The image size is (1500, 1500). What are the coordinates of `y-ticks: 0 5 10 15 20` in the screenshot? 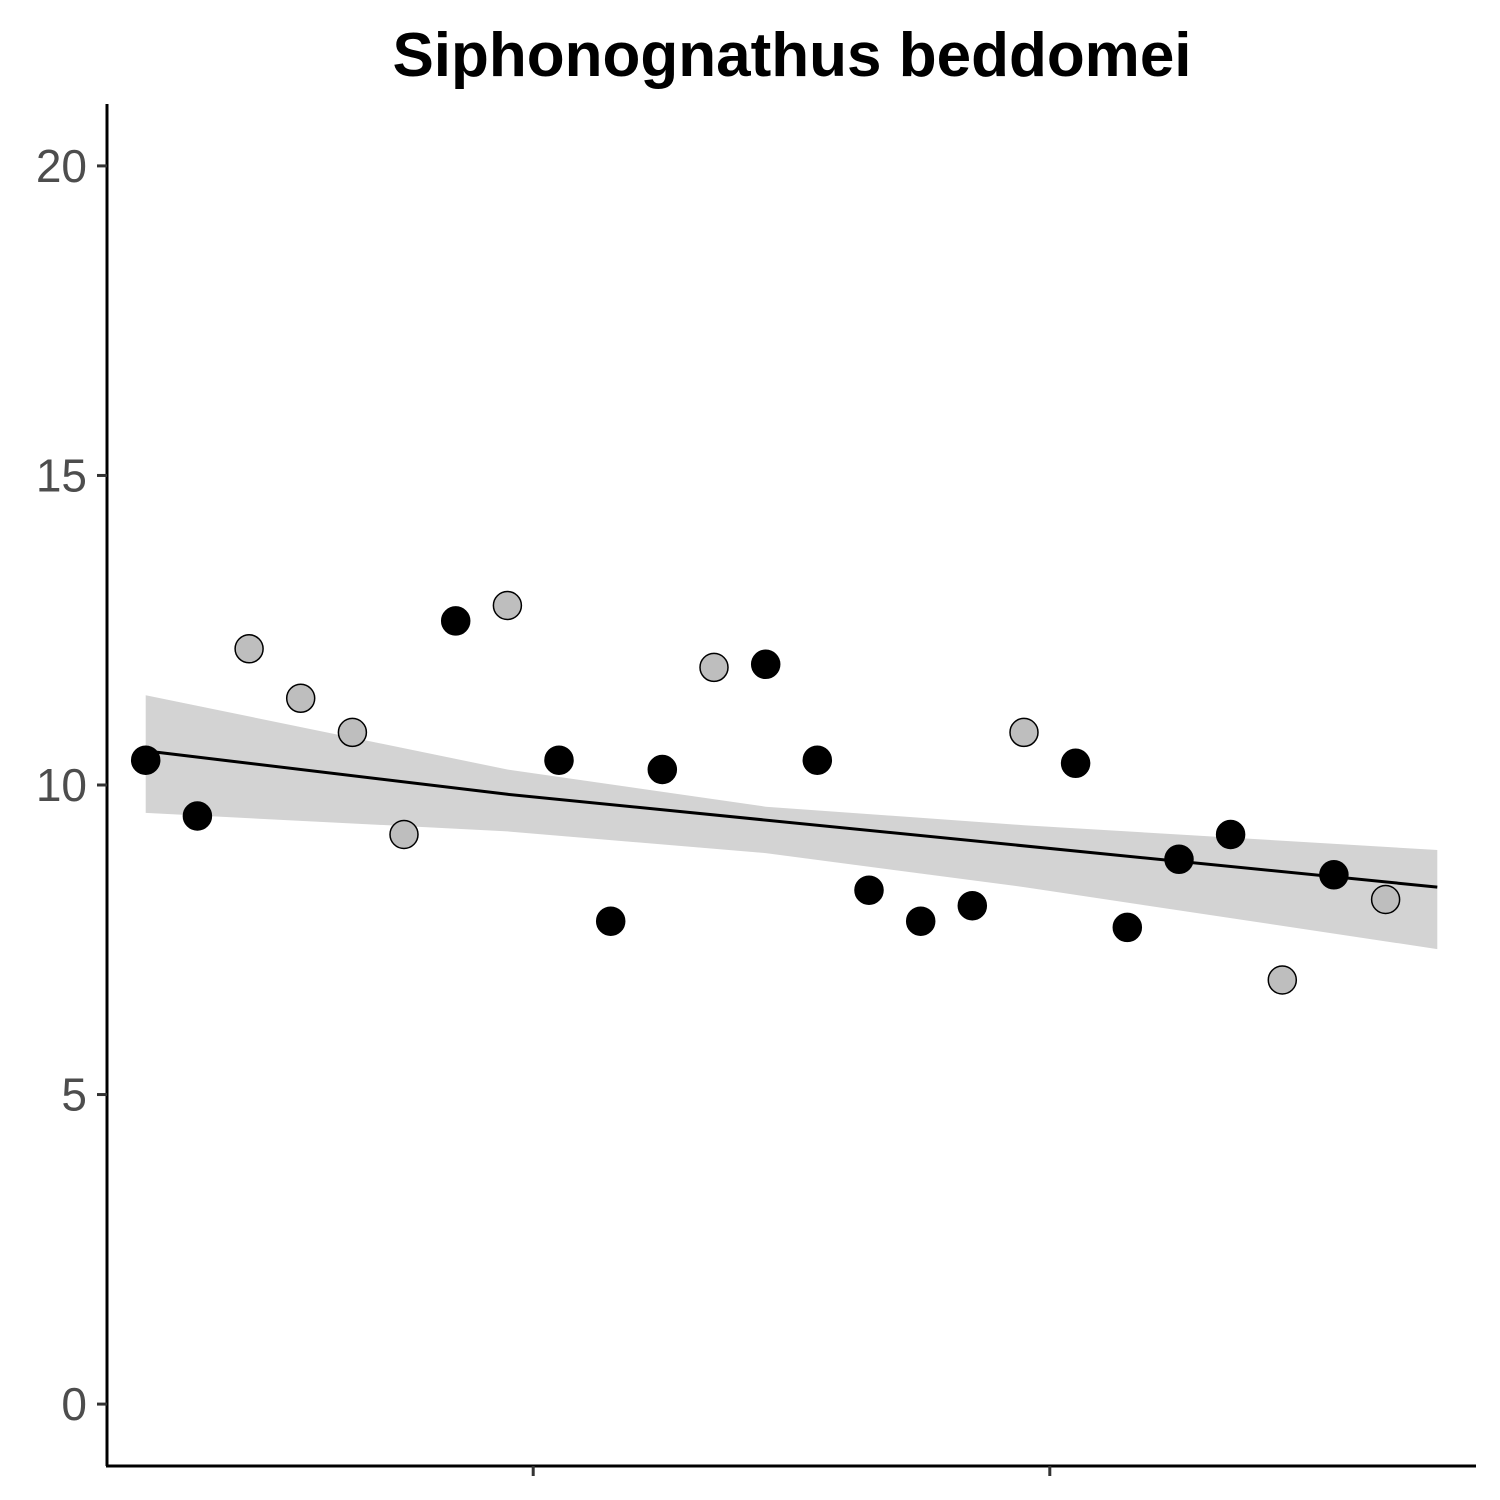 It's located at (71, 785).